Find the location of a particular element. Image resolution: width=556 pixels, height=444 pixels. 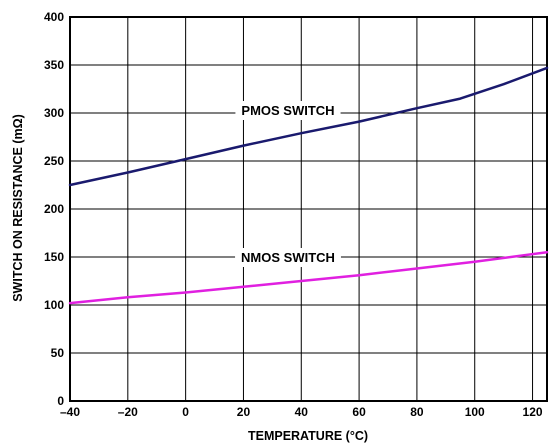

y-tick-label: 250 is located at coordinates (54, 161).